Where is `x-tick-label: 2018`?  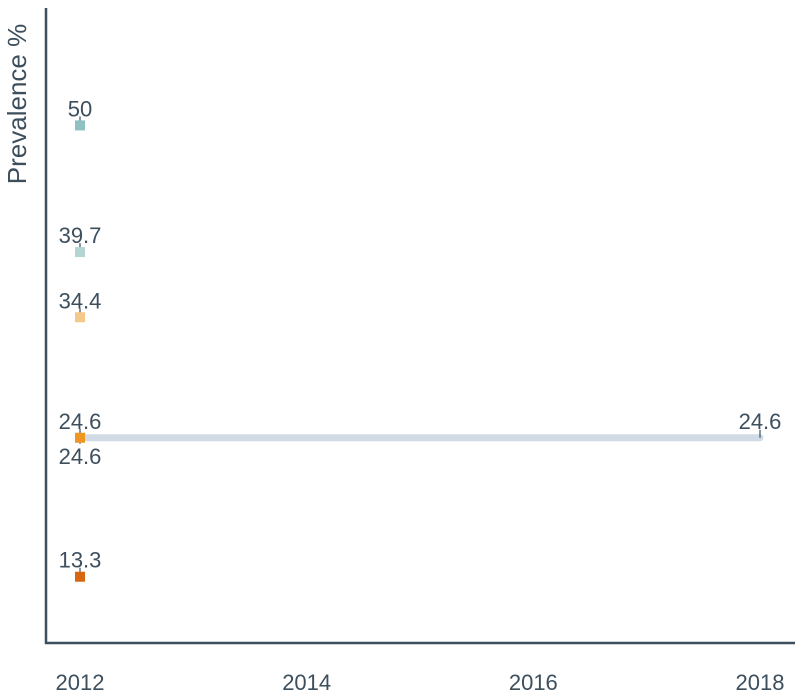
x-tick-label: 2018 is located at coordinates (760, 682).